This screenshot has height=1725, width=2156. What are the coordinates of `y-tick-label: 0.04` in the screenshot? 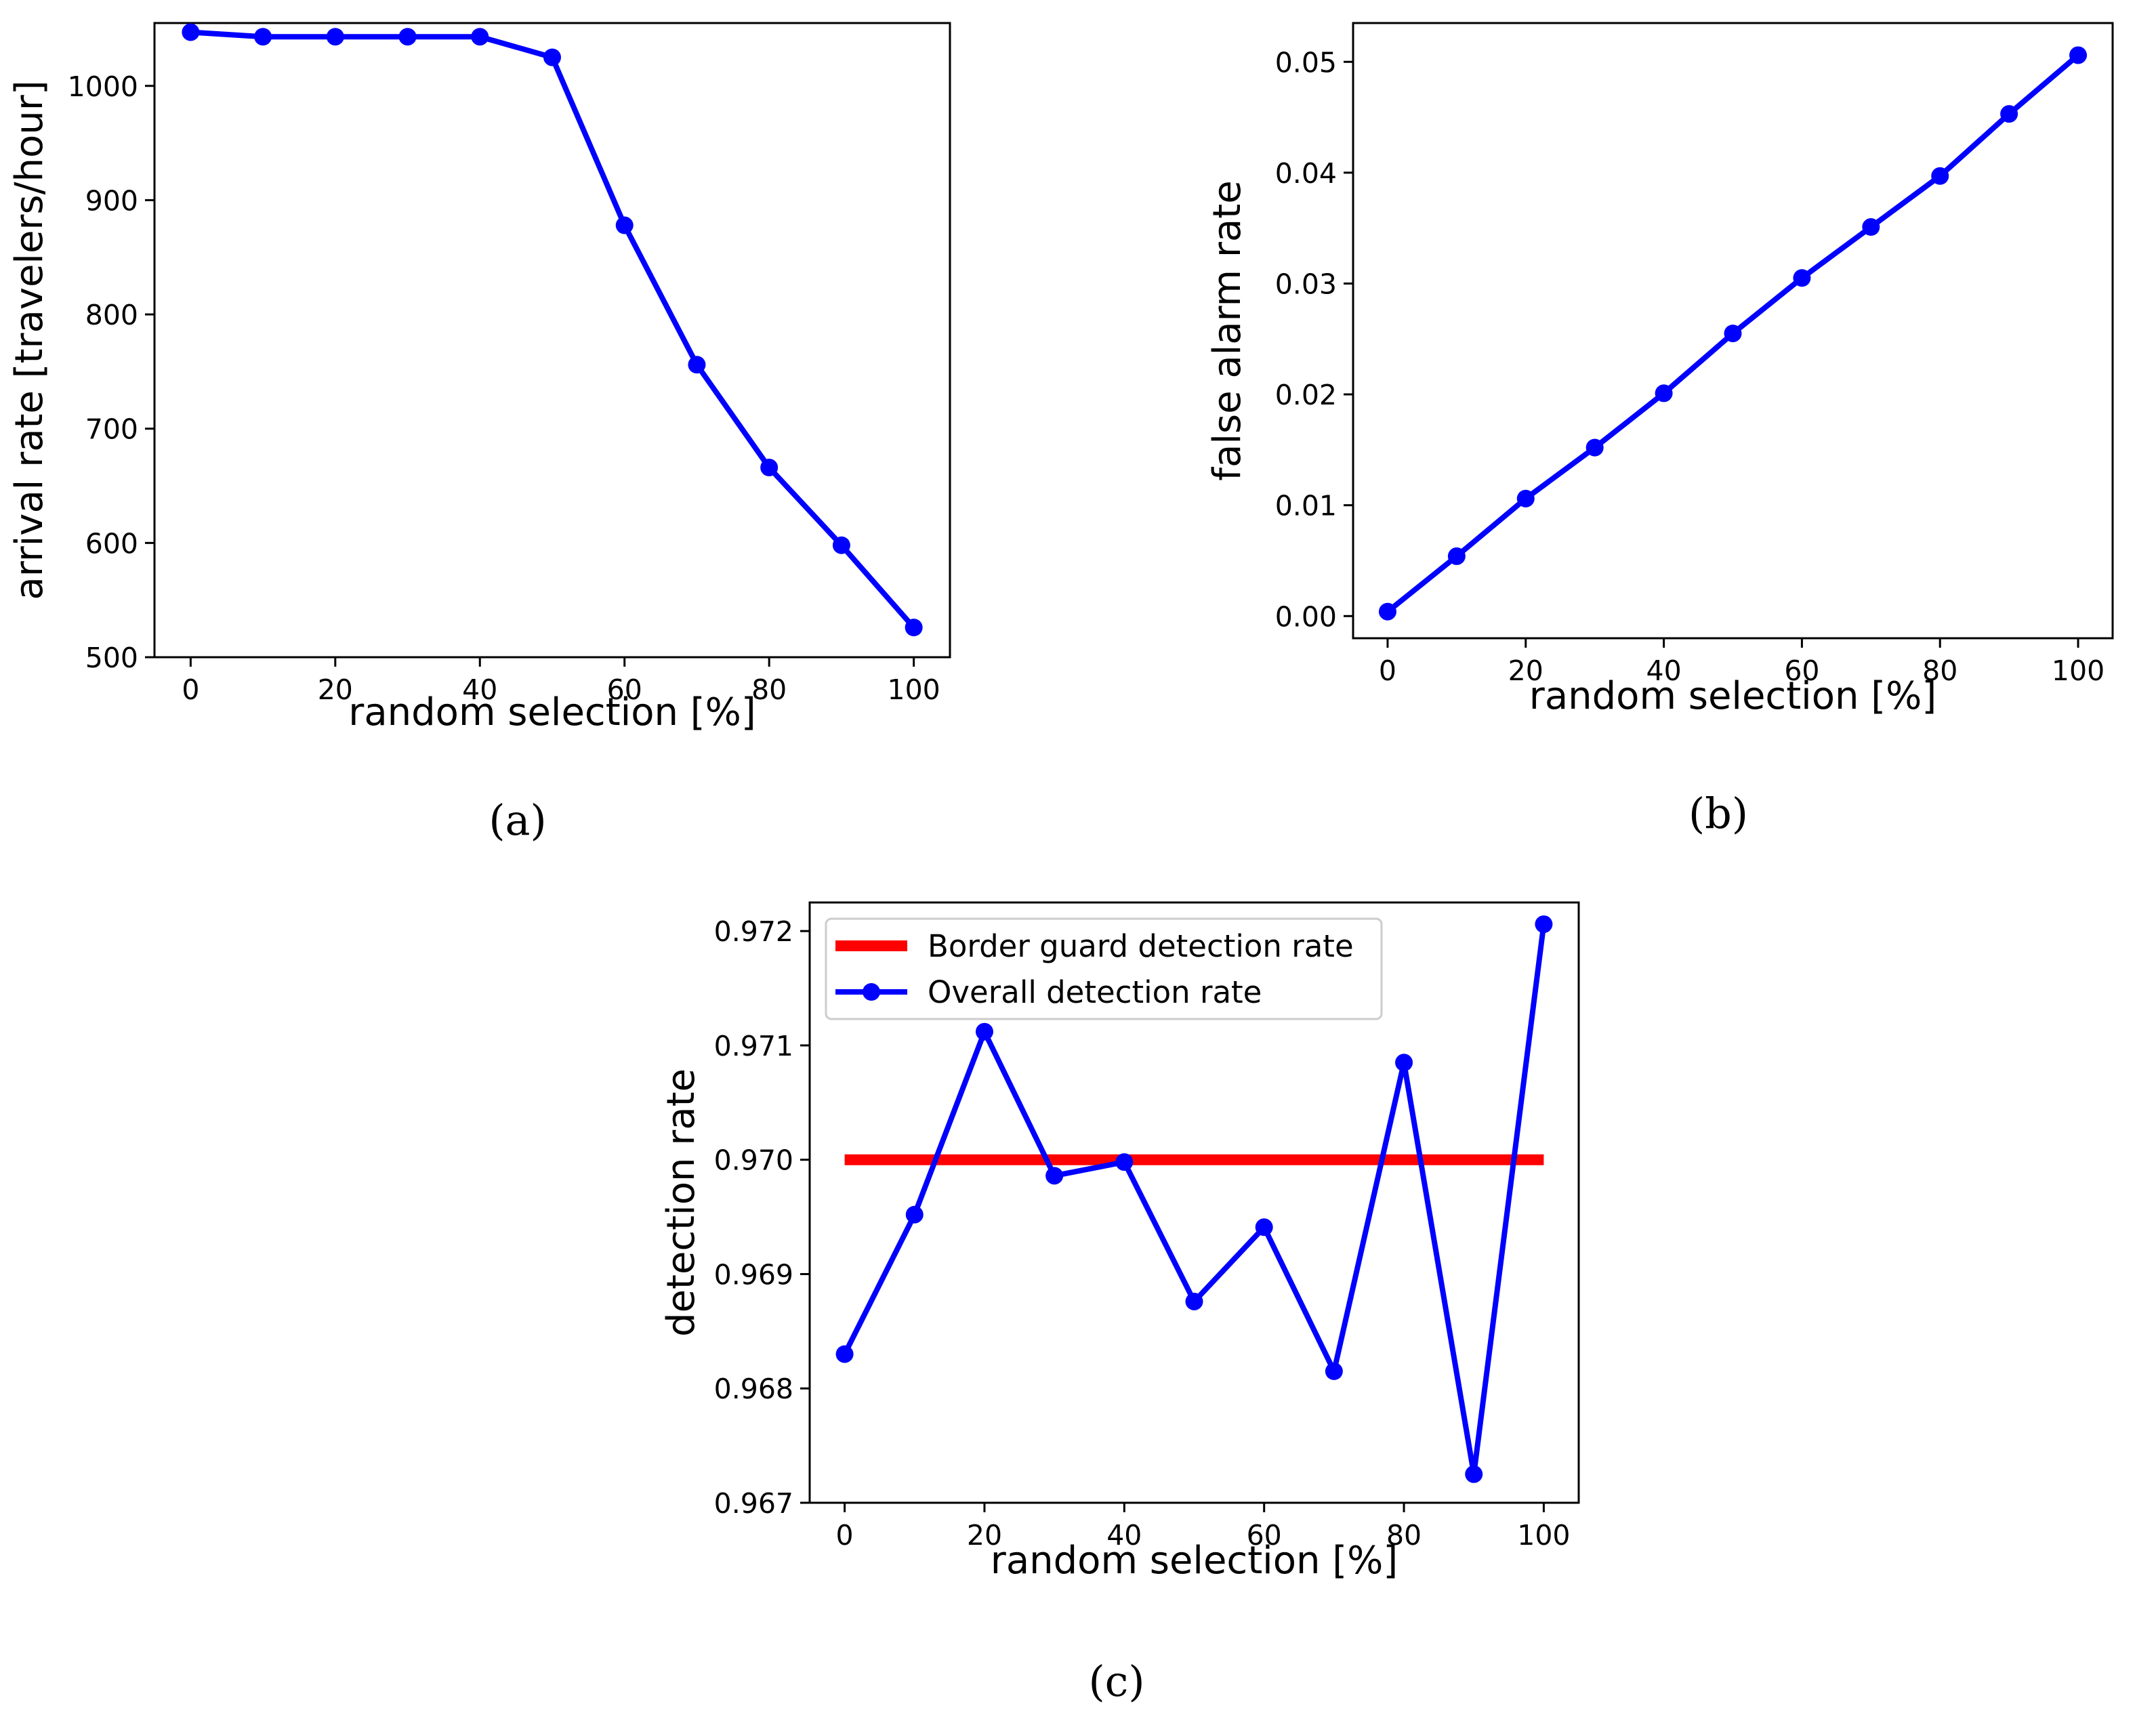 It's located at (1306, 173).